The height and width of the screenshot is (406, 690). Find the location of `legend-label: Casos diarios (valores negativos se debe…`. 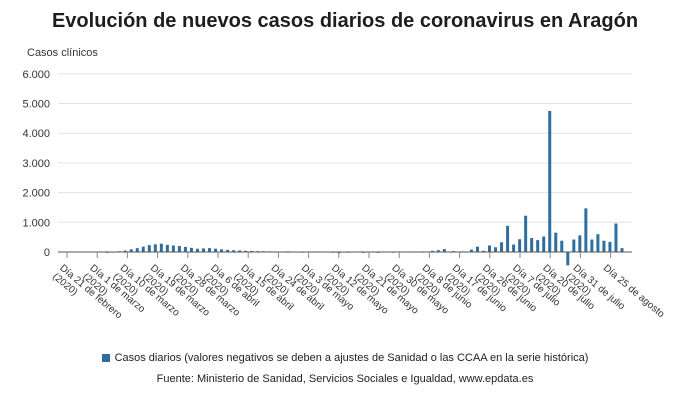

legend-label: Casos diarios (valores negativos se debe… is located at coordinates (351, 358).